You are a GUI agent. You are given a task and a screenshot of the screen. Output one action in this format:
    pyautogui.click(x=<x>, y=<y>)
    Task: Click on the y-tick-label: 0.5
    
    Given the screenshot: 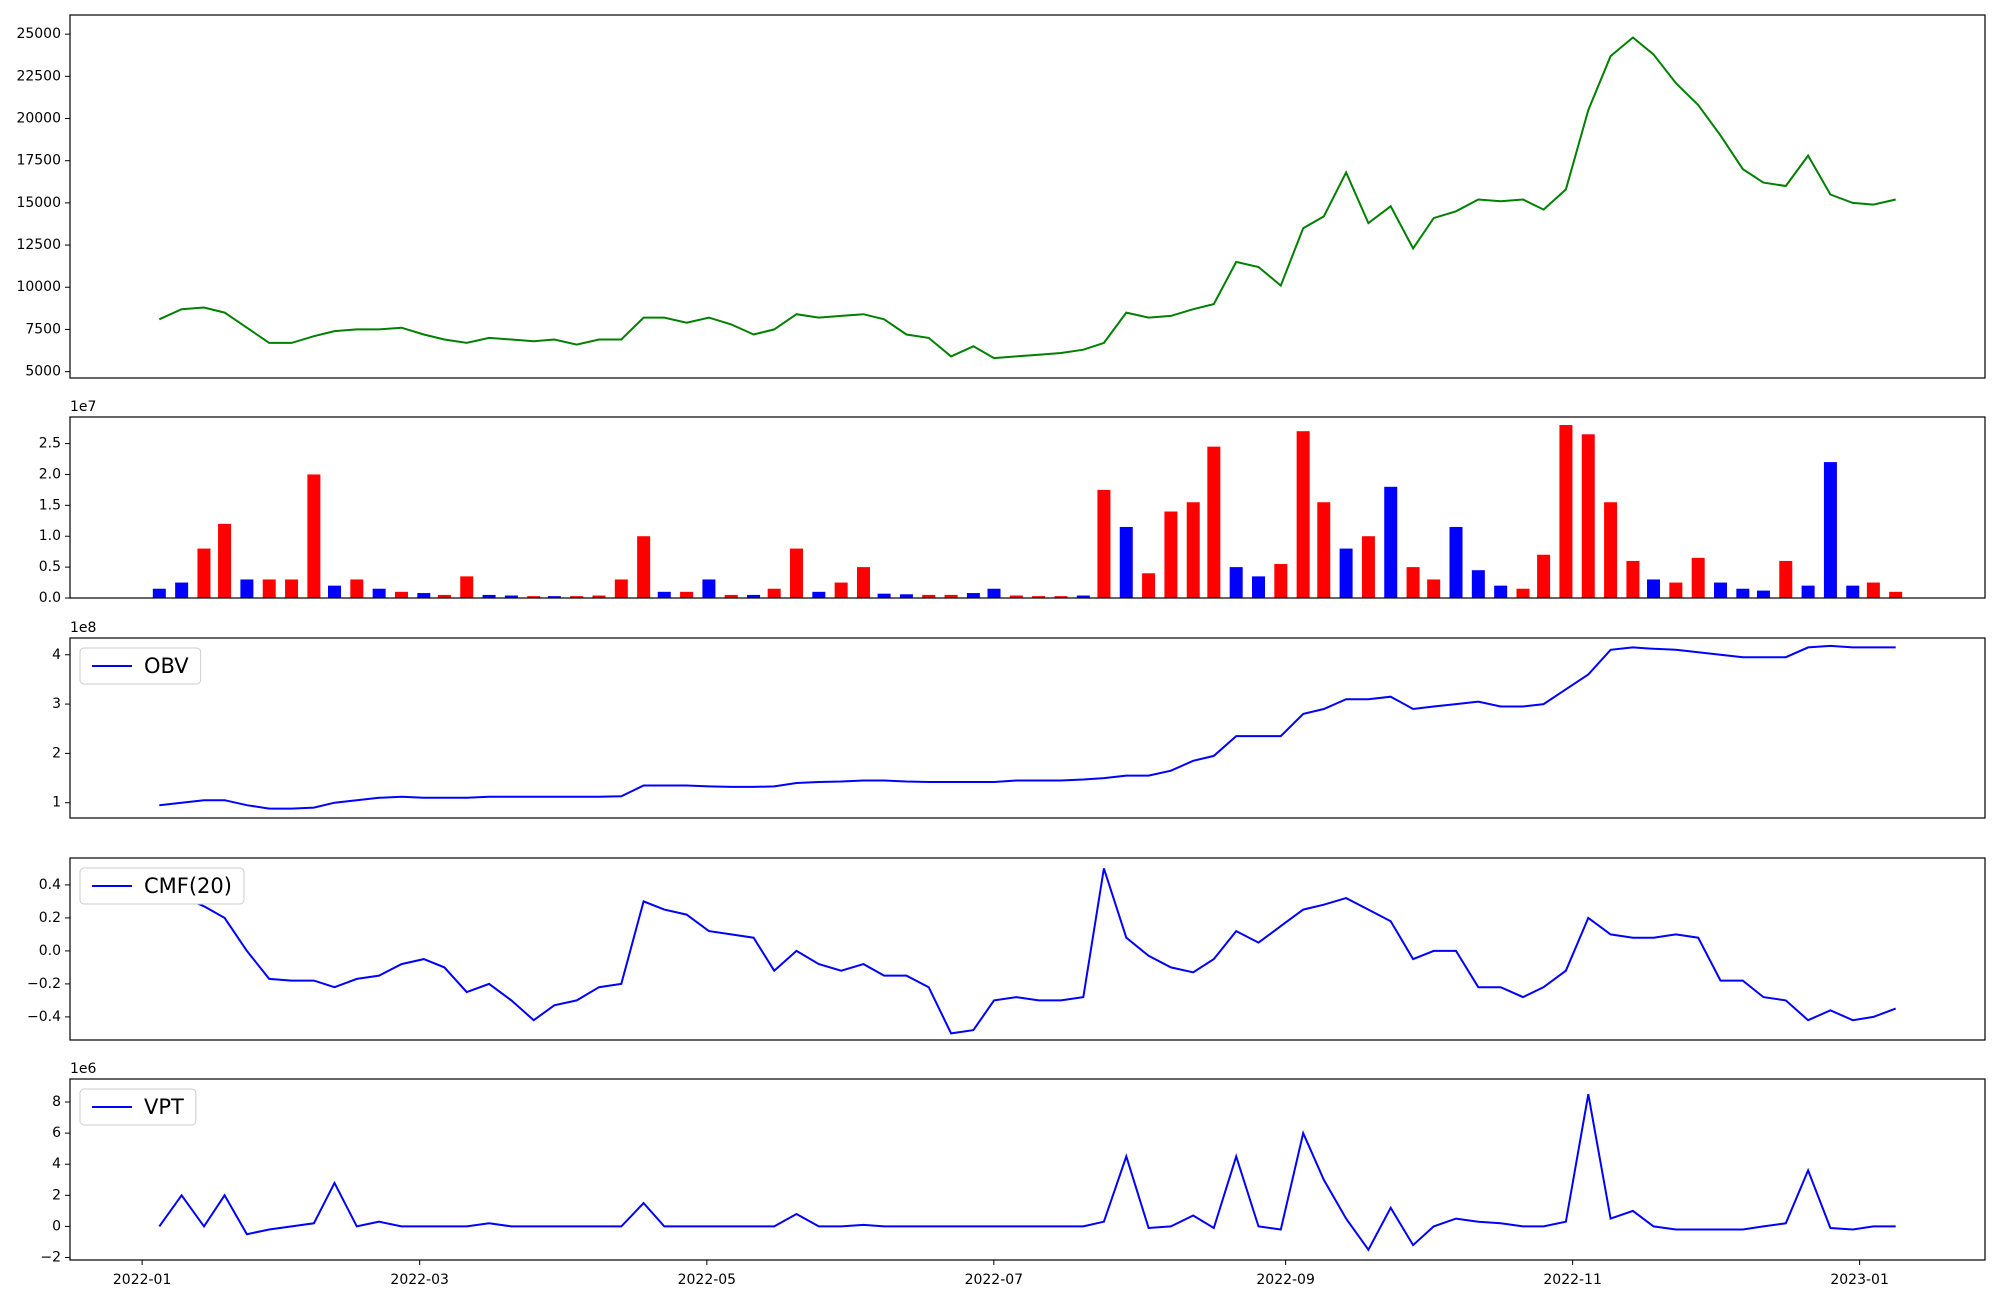 What is the action you would take?
    pyautogui.click(x=50, y=567)
    